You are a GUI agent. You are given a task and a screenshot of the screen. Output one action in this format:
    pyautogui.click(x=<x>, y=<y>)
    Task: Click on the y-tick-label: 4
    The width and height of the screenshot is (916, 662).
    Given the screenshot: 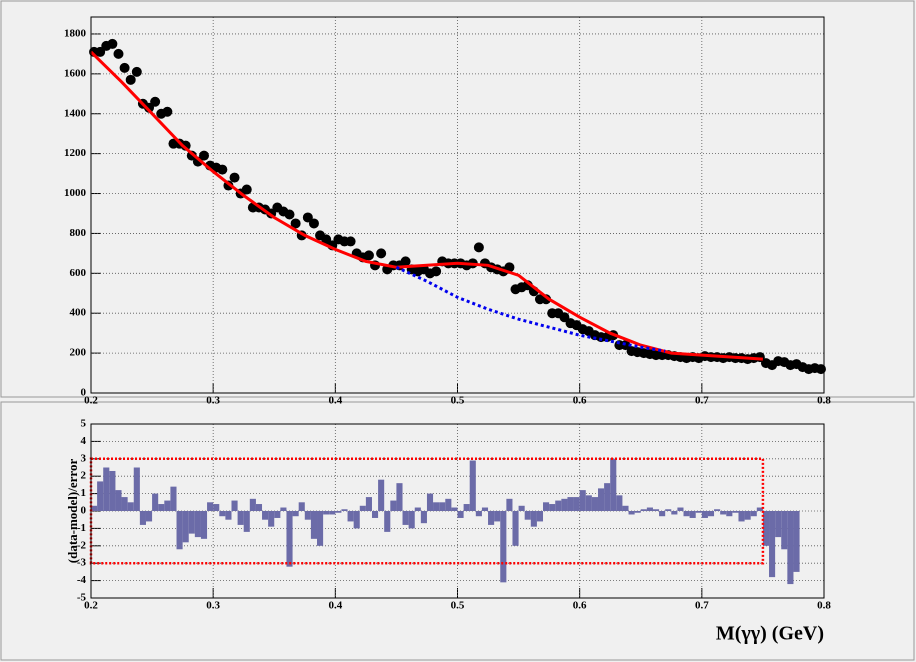 What is the action you would take?
    pyautogui.click(x=84, y=441)
    